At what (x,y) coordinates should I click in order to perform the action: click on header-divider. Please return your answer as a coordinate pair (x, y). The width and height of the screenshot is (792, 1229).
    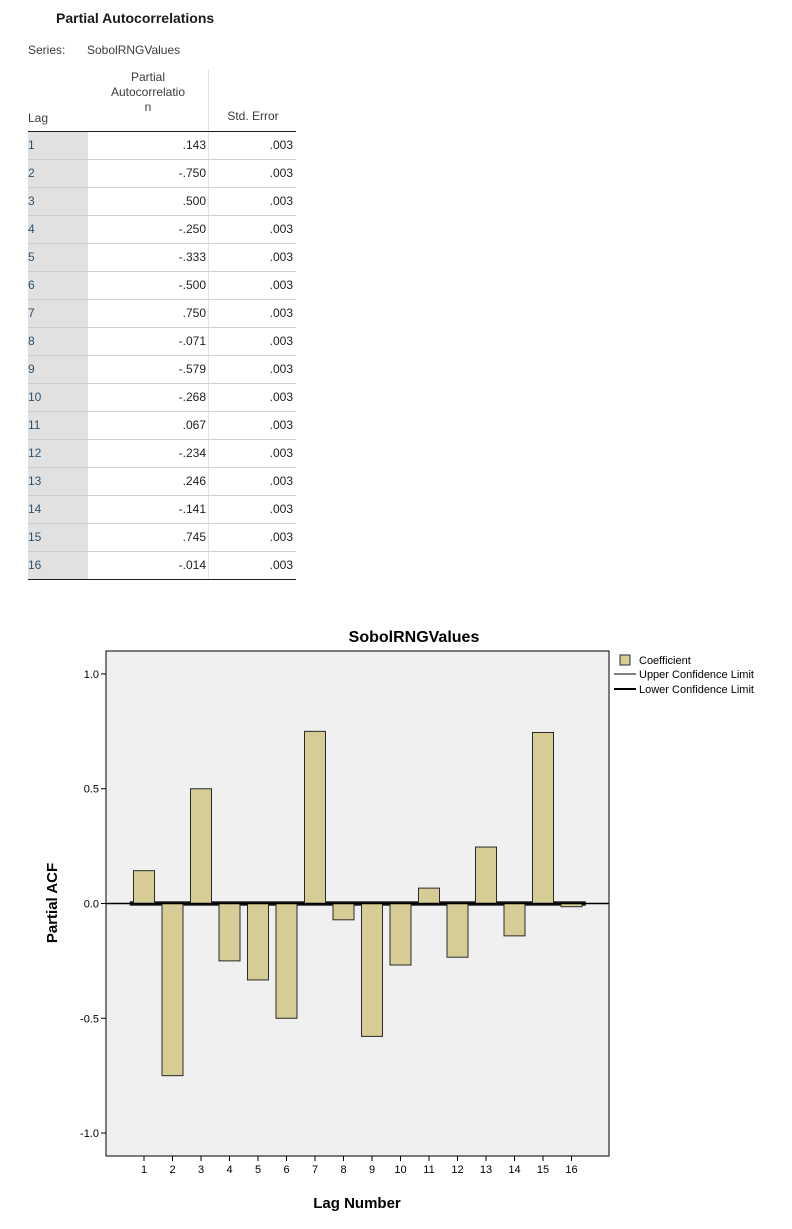
    Looking at the image, I should click on (208, 100).